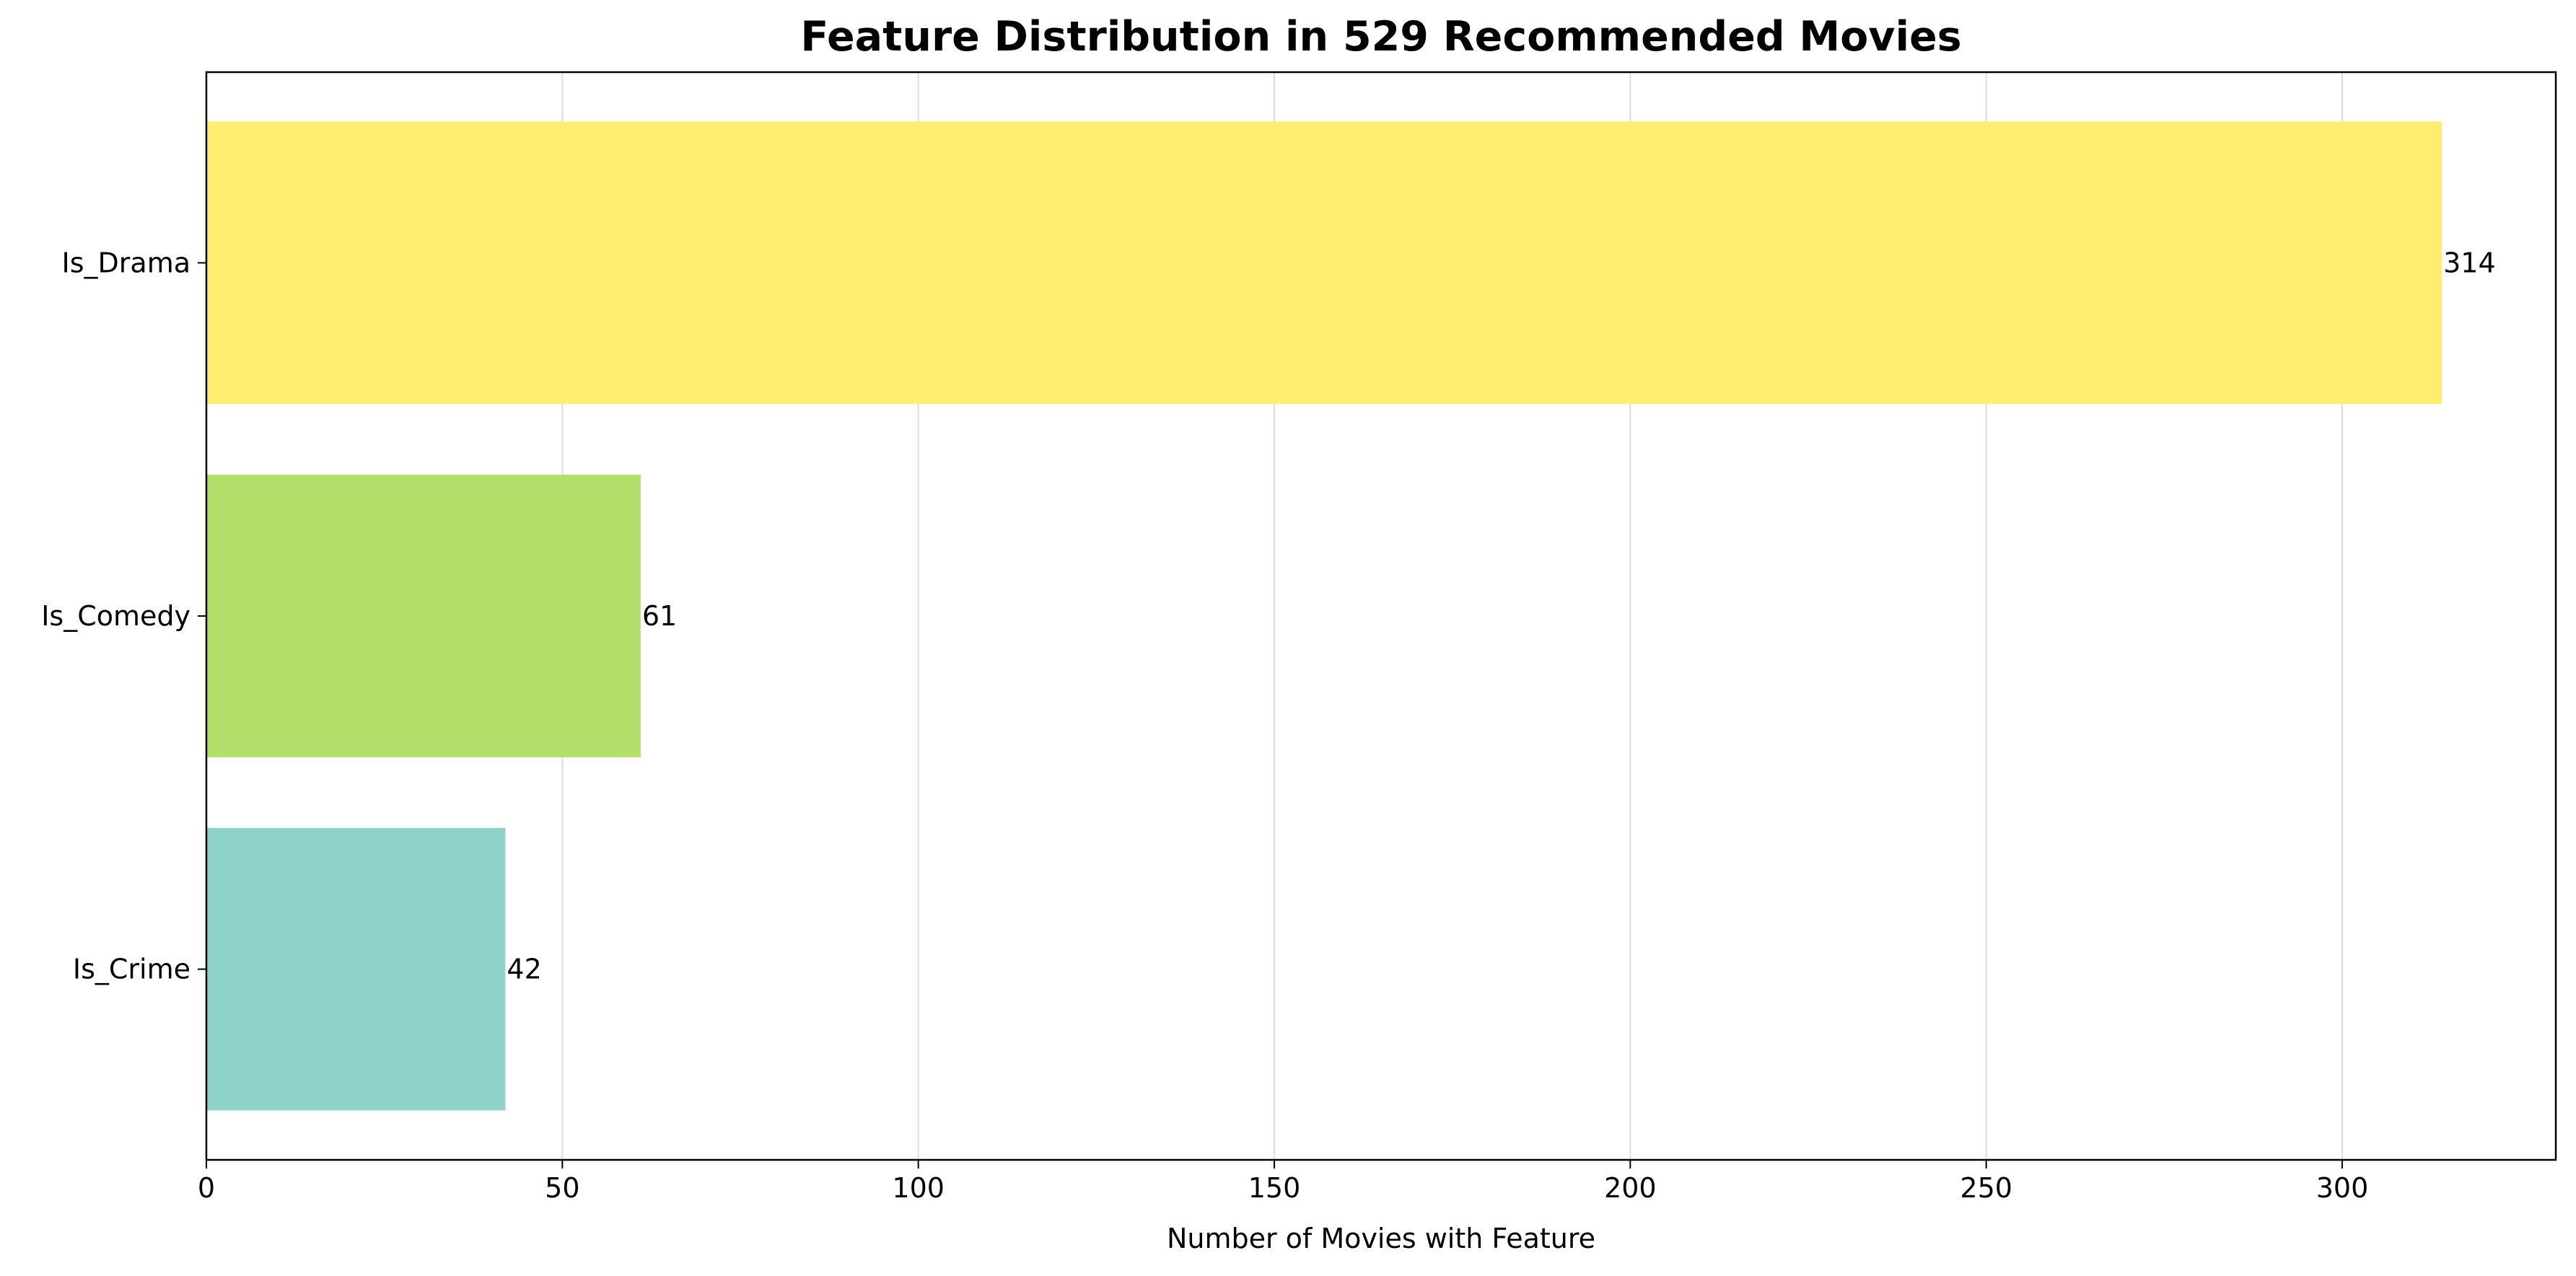 The height and width of the screenshot is (1276, 2576). Describe the element at coordinates (356, 969) in the screenshot. I see `bar-is-crime` at that location.